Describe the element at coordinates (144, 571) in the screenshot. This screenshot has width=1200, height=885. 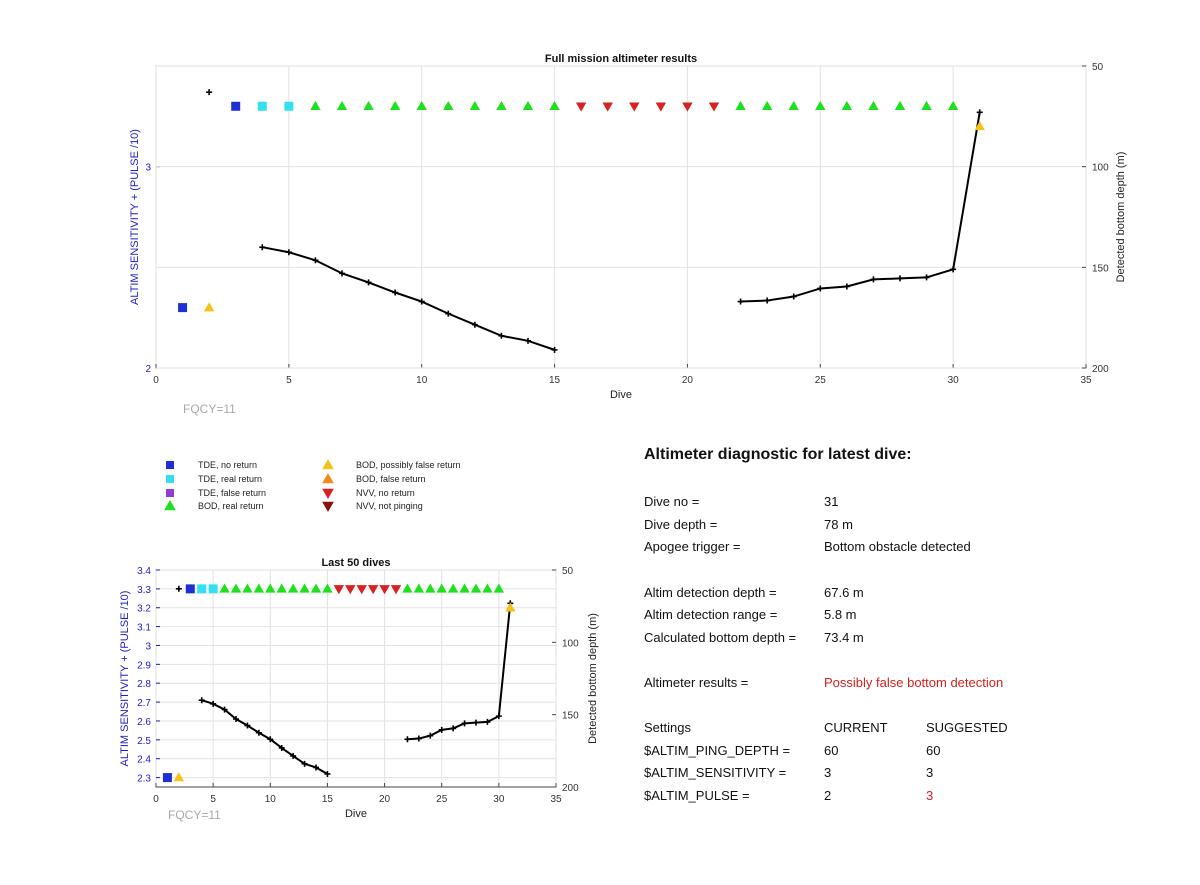
I see `y-tick-label: 3.4` at that location.